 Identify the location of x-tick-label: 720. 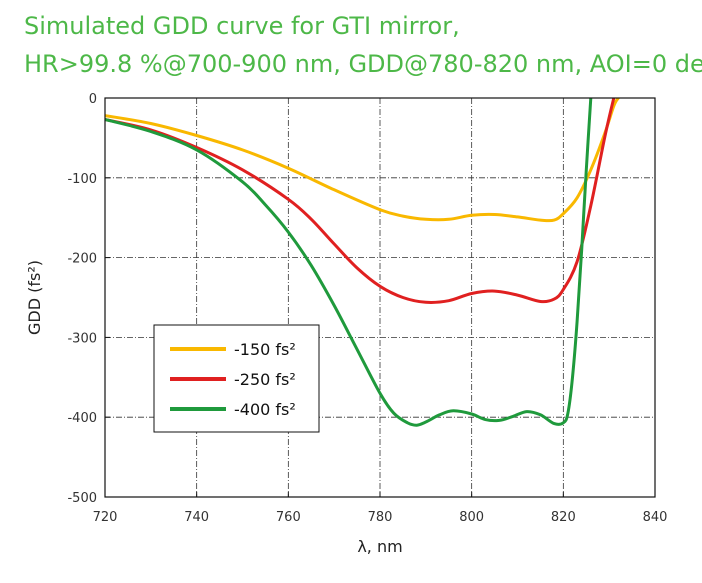
(105, 517).